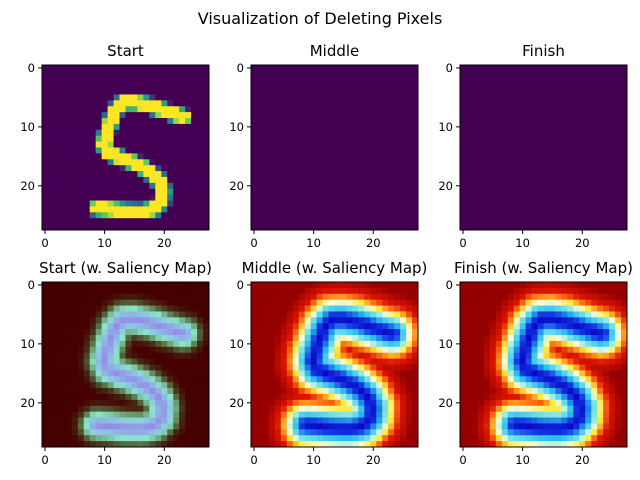 The image size is (640, 480). Describe the element at coordinates (334, 147) in the screenshot. I see `heatmap-image` at that location.